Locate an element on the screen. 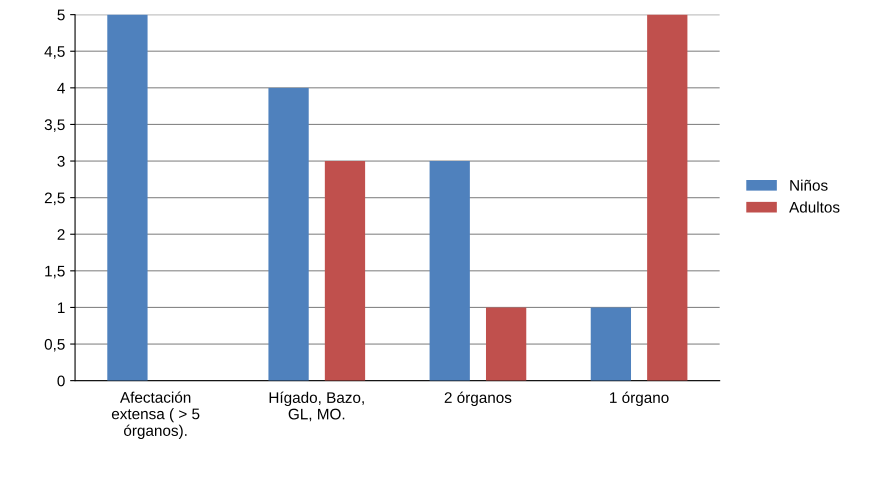  y-tick-label: 4 is located at coordinates (61, 88).